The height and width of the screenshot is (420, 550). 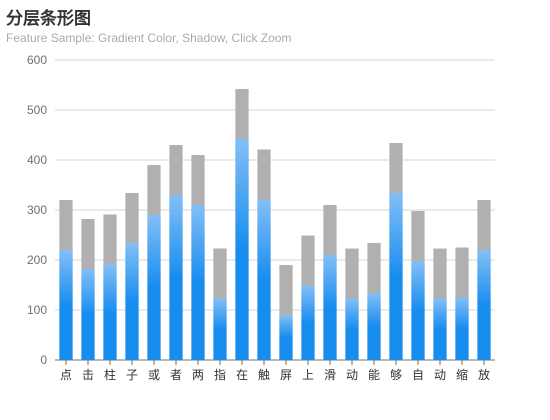 I want to click on x-tick-label: 缩, so click(x=462, y=374).